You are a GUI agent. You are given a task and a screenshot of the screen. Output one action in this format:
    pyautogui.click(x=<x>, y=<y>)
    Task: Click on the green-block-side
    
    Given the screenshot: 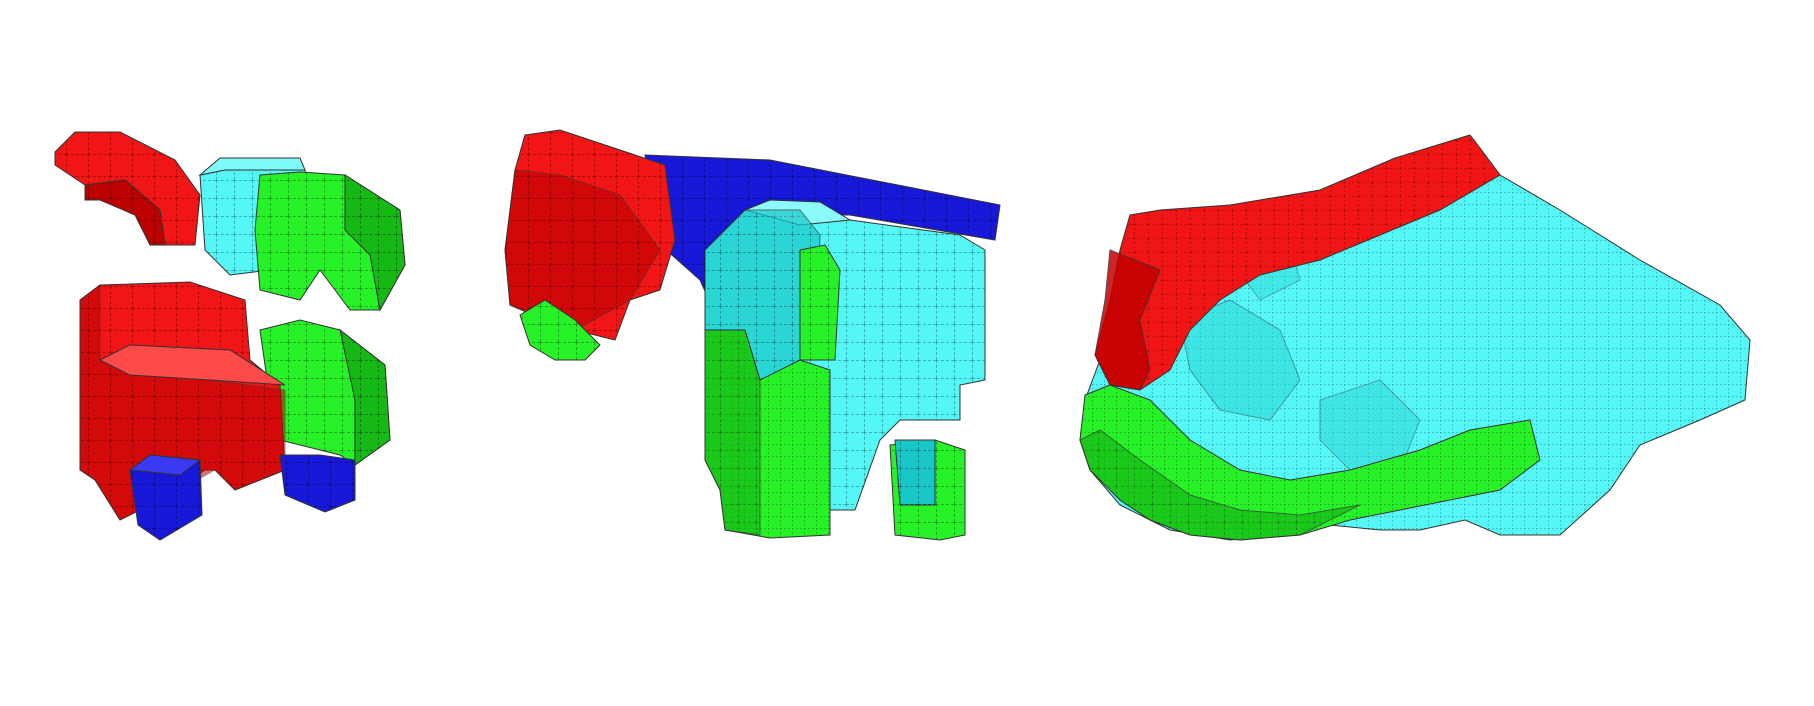 What is the action you would take?
    pyautogui.click(x=375, y=243)
    